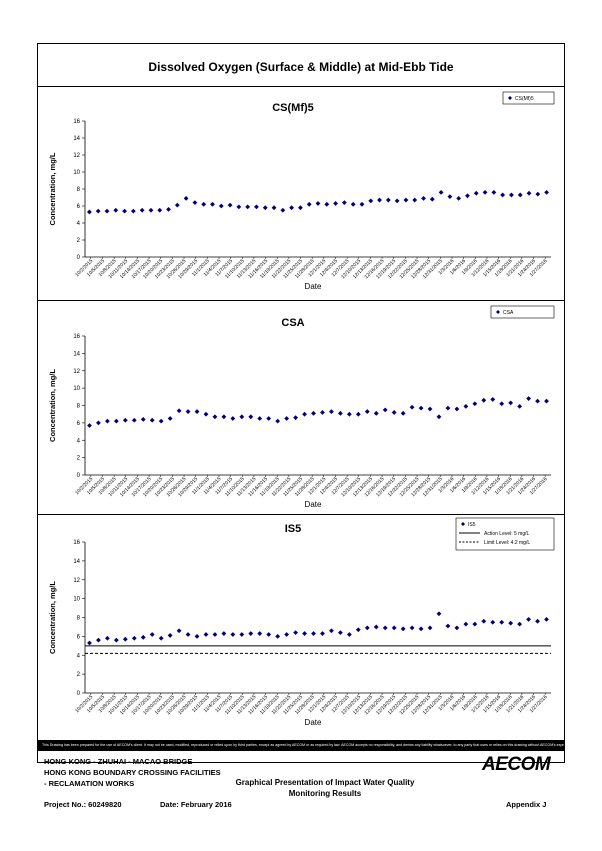 The image size is (602, 851). I want to click on legend-box, so click(522, 312).